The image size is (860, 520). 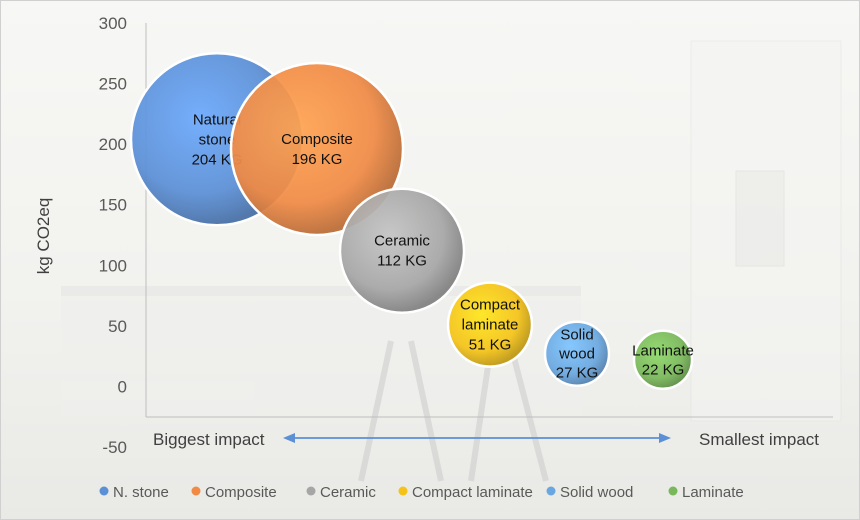 I want to click on legend-label: Laminate, so click(x=713, y=492).